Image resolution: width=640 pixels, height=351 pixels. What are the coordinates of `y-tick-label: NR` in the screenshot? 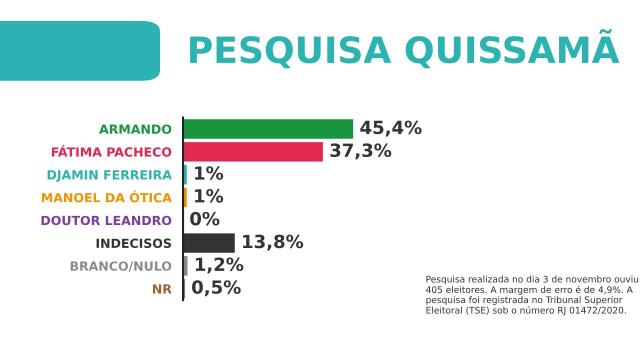 It's located at (162, 289).